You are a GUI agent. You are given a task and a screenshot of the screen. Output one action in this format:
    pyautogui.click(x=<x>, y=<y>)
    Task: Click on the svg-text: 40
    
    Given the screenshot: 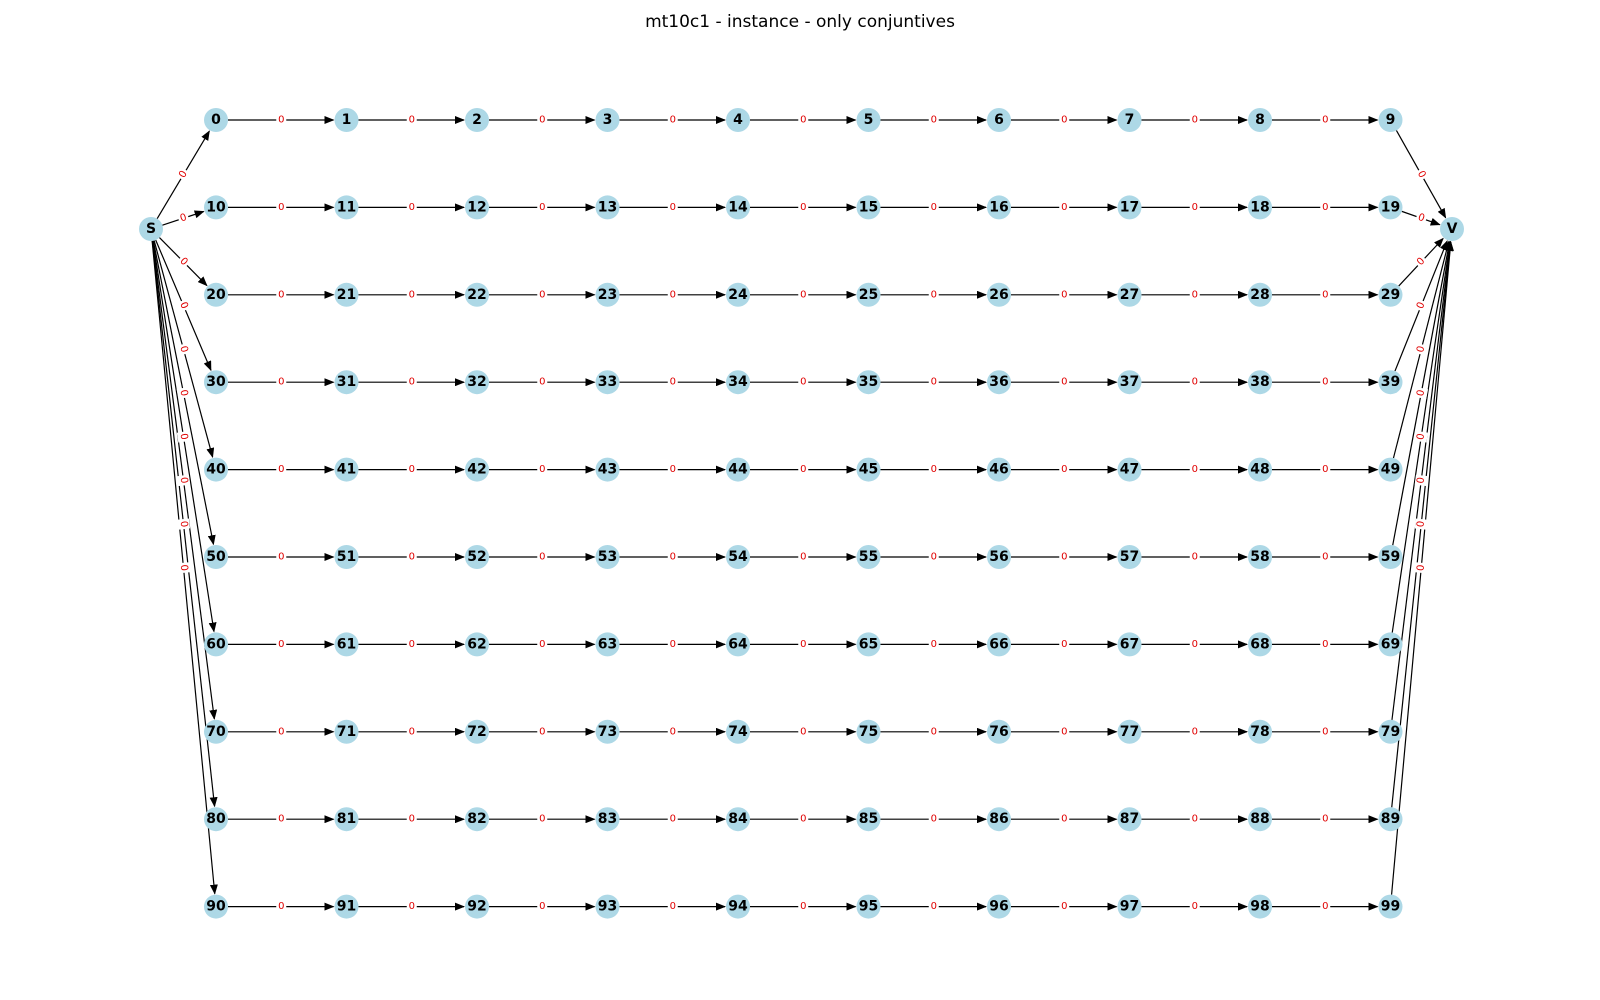 What is the action you would take?
    pyautogui.click(x=216, y=470)
    